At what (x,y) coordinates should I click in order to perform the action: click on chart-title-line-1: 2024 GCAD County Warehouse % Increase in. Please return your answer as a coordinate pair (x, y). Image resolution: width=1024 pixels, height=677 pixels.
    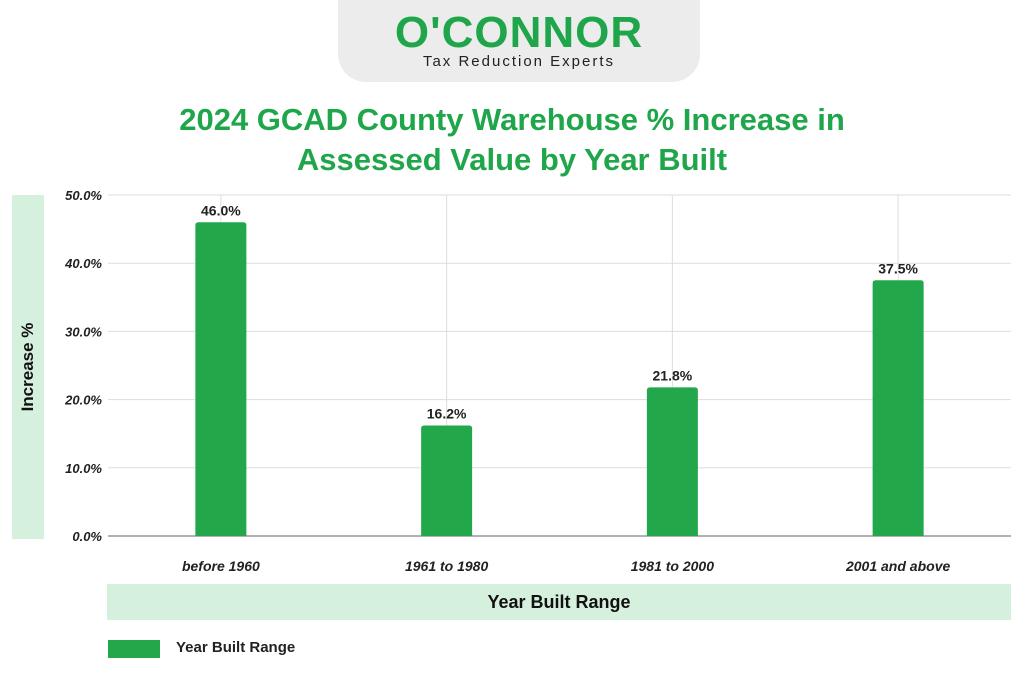
    Looking at the image, I should click on (512, 119).